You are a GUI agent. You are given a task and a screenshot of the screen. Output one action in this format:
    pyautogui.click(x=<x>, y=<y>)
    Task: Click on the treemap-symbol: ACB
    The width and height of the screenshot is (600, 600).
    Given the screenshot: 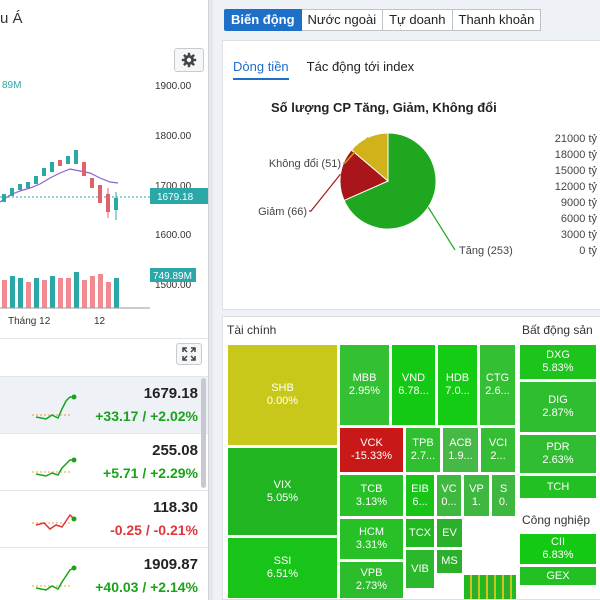 What is the action you would take?
    pyautogui.click(x=460, y=443)
    